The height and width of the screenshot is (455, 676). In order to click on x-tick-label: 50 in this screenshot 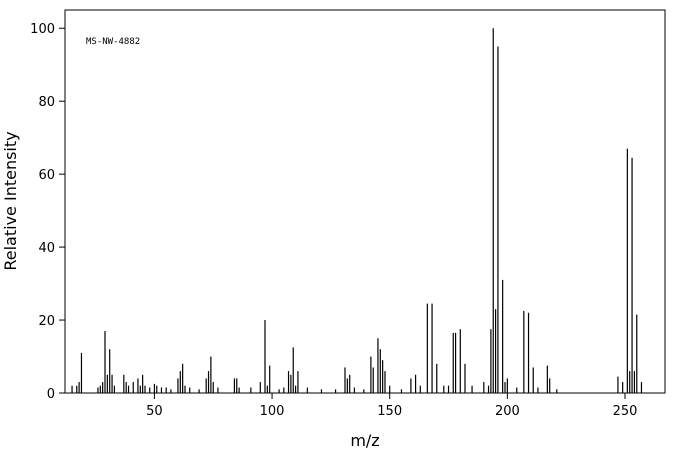, I will do `click(154, 411)`.